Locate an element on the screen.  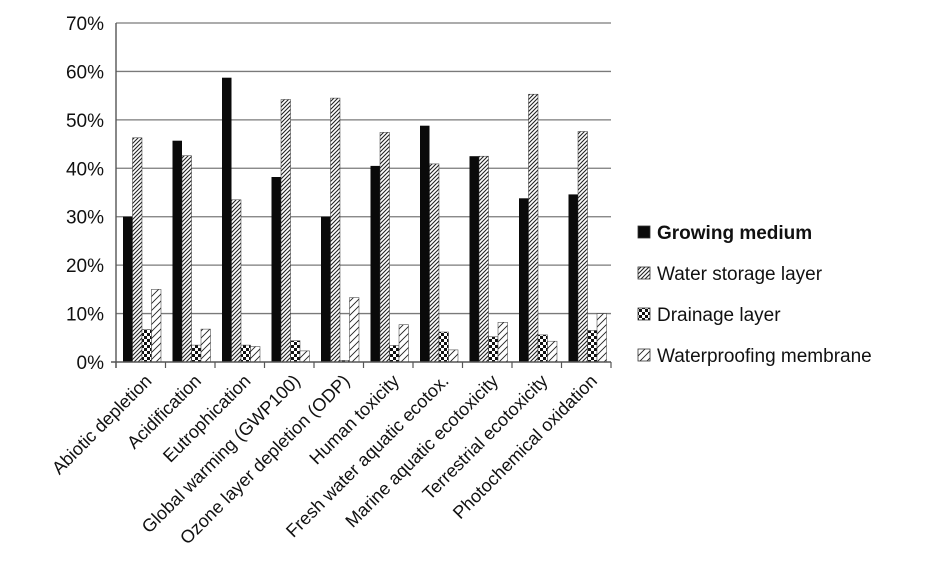
legend-label: Growing medium is located at coordinates (734, 233).